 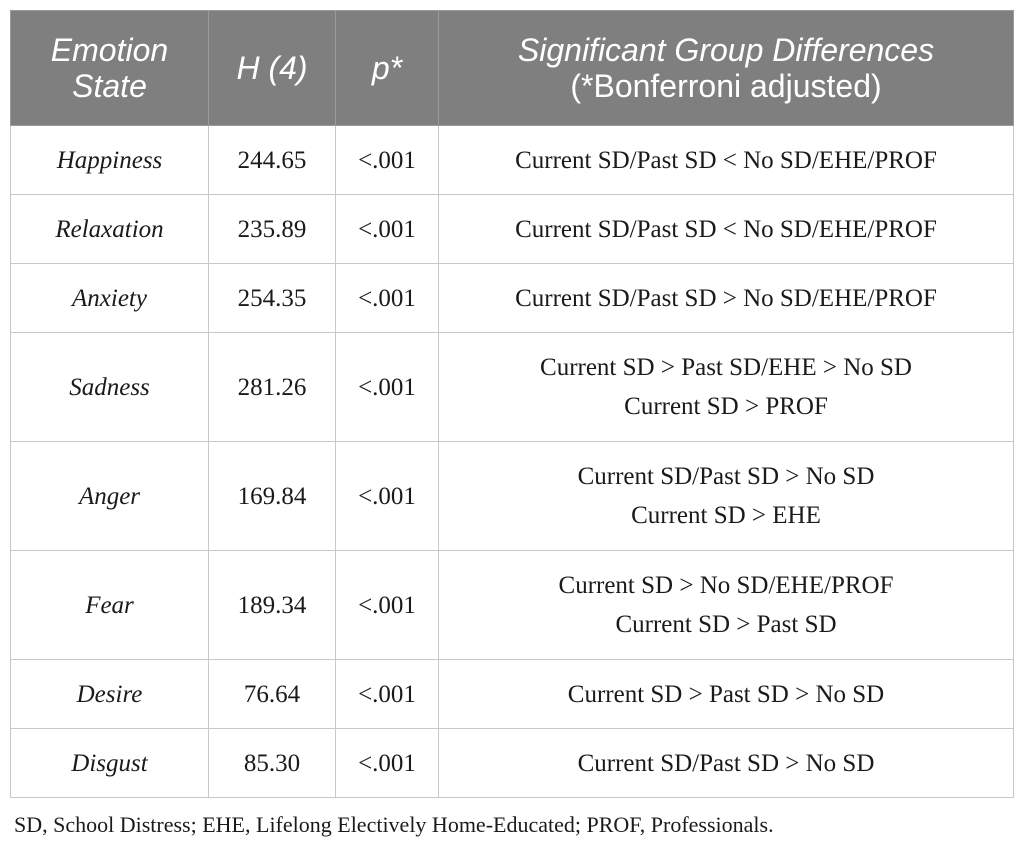 I want to click on emotion-cell: Fear, so click(x=109, y=605).